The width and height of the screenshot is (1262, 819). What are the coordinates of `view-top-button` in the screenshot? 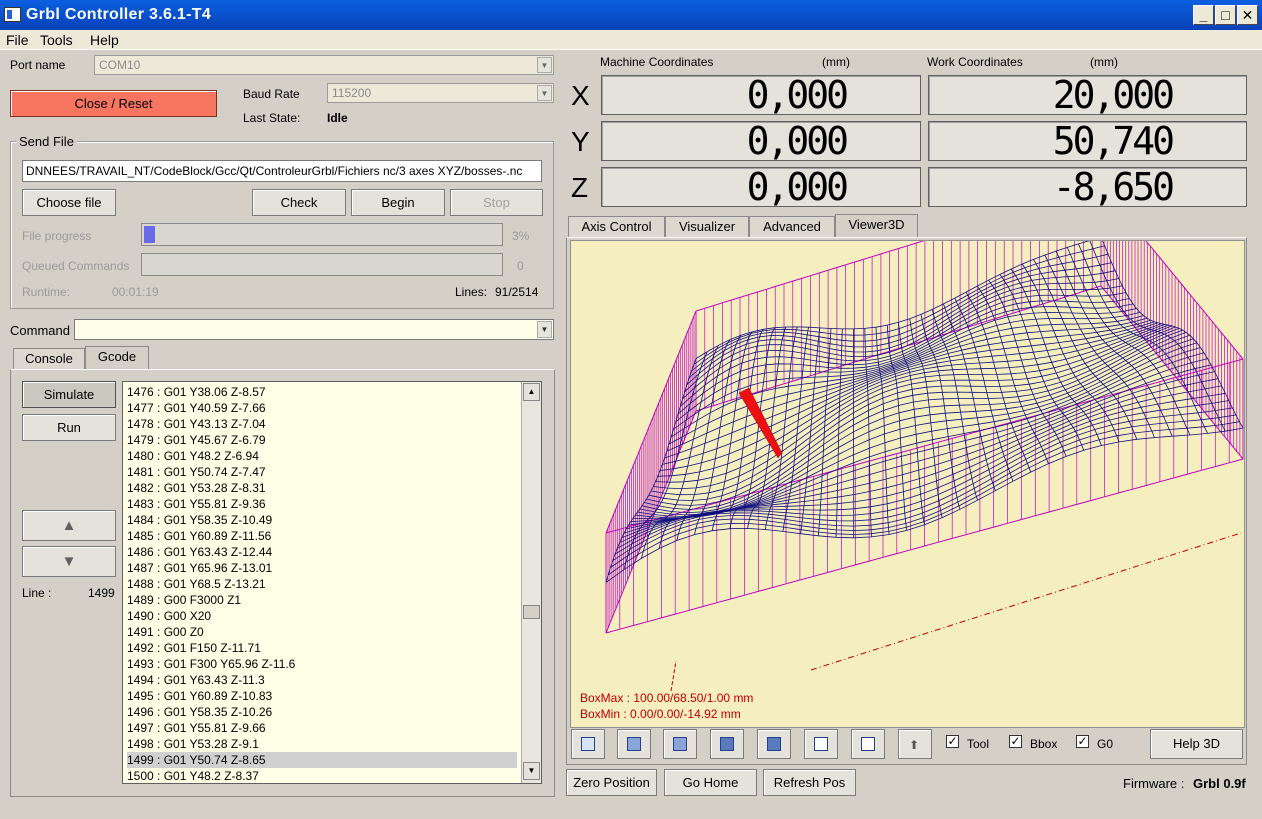 It's located at (821, 744).